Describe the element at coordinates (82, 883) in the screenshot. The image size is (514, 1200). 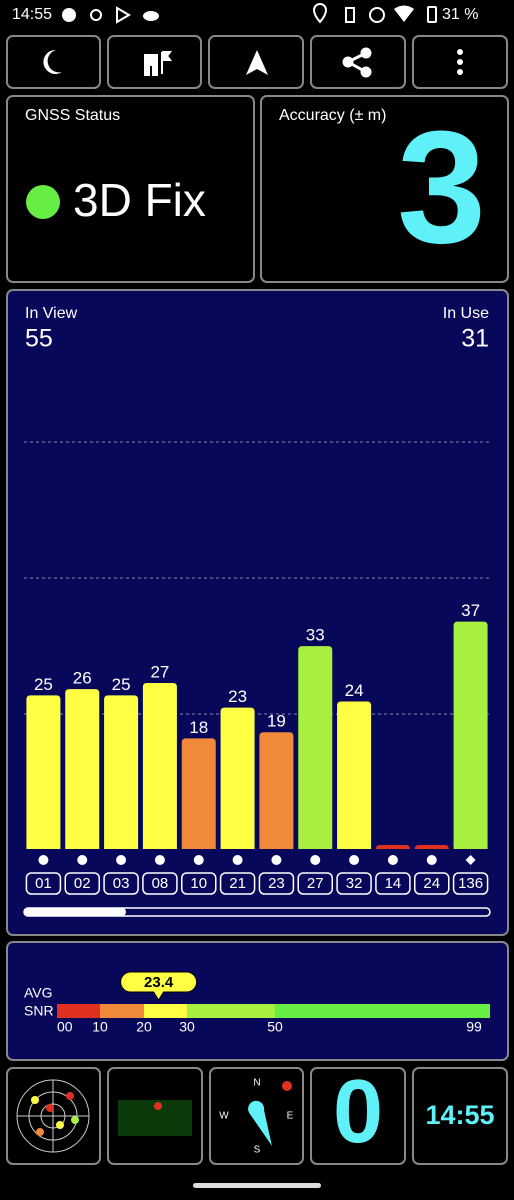
I see `prn-label: 02` at that location.